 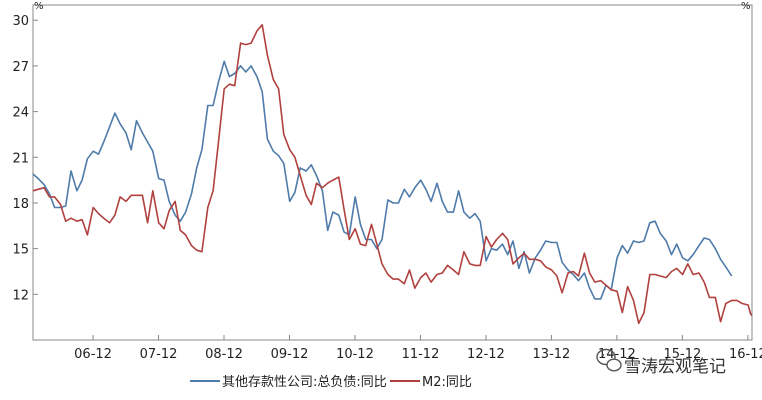 What do you see at coordinates (683, 354) in the screenshot?
I see `x-tick-label: 15-12` at bounding box center [683, 354].